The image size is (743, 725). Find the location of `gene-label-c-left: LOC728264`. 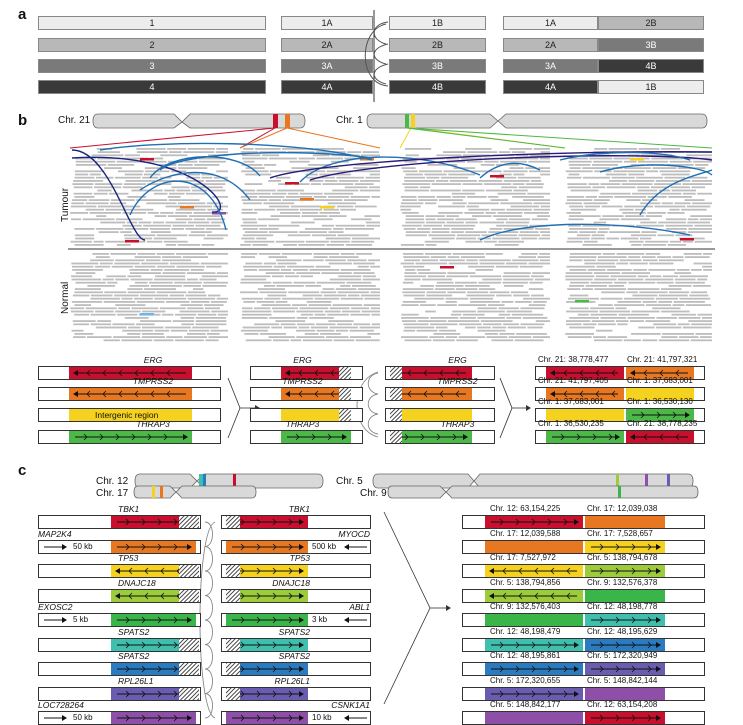

gene-label-c-left: LOC728264 is located at coordinates (61, 705).